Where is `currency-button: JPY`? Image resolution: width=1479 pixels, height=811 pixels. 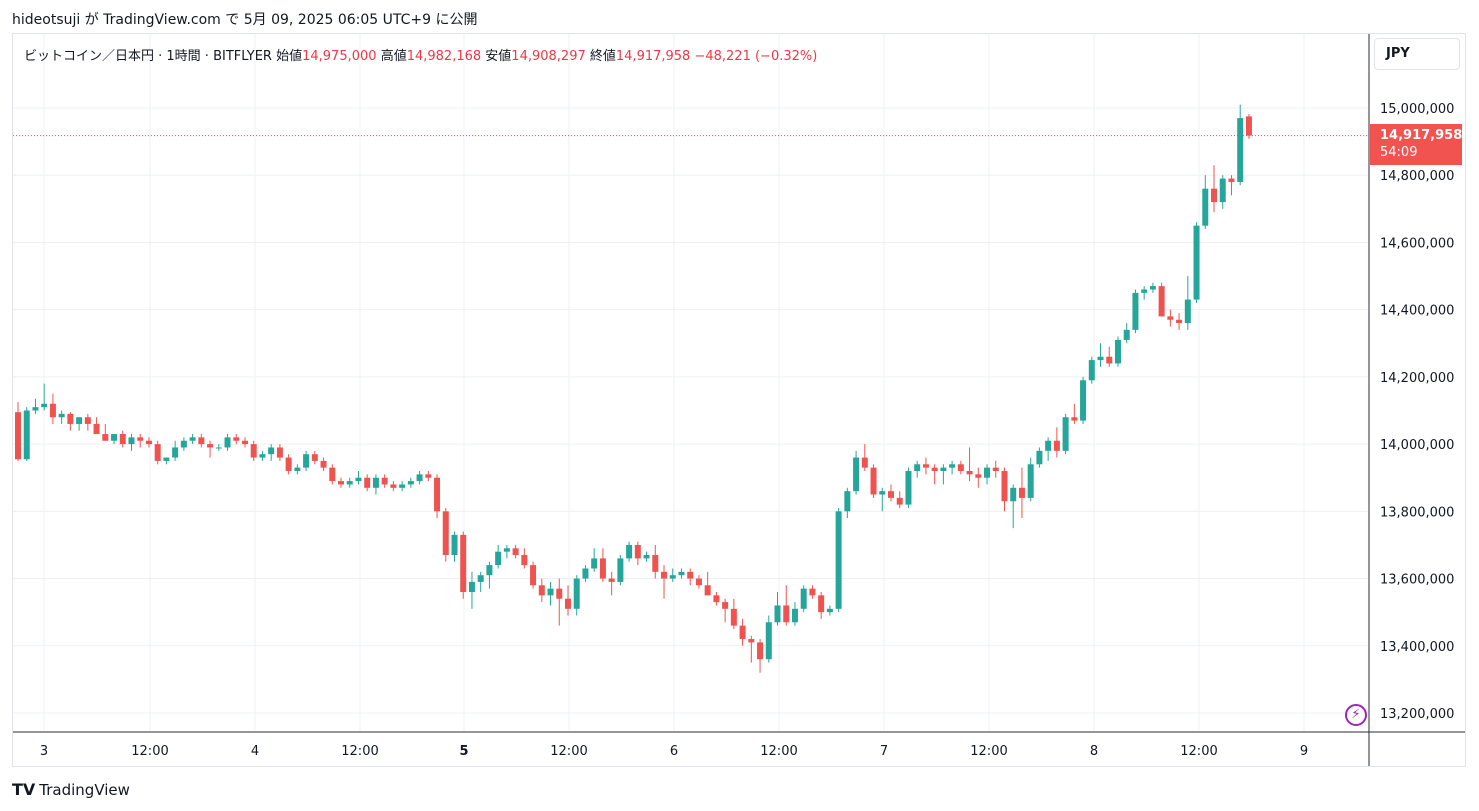
currency-button: JPY is located at coordinates (1417, 54).